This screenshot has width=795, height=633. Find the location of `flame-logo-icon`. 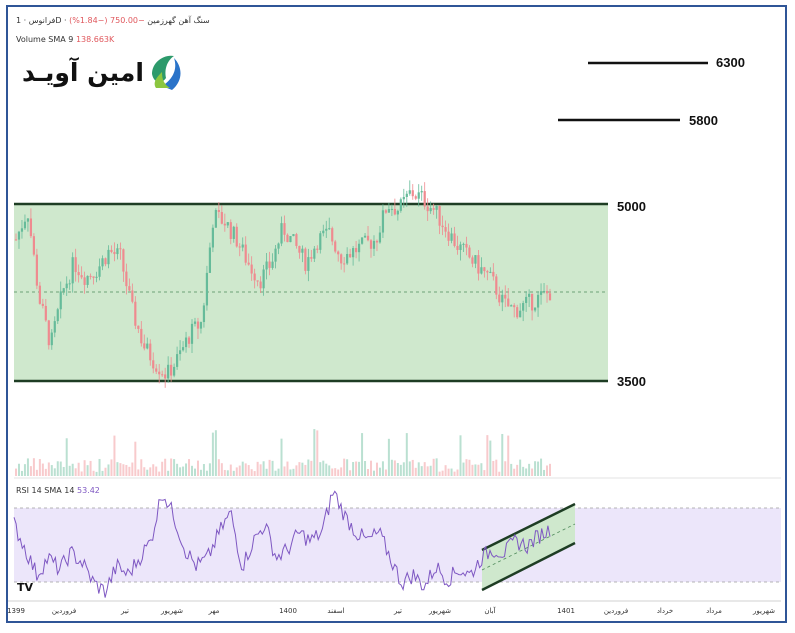

flame-logo-icon is located at coordinates (166, 72).